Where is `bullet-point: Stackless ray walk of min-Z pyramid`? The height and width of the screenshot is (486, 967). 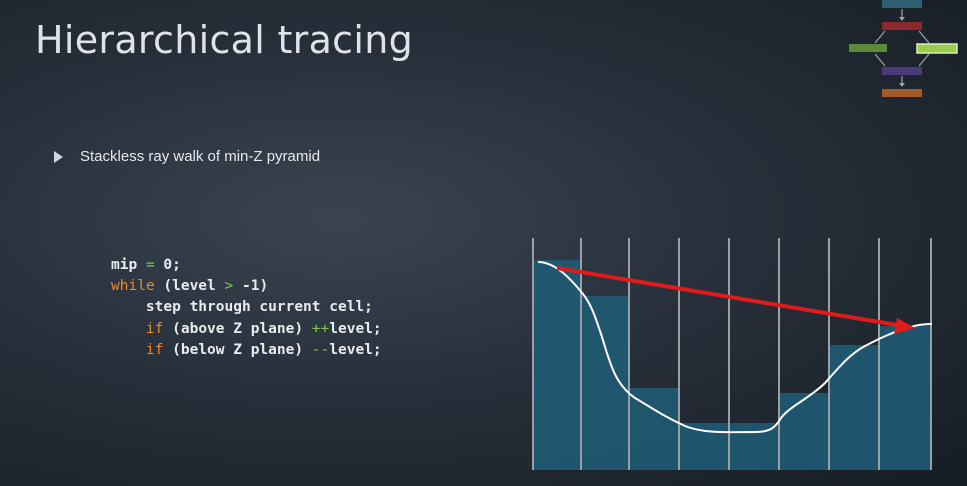 bullet-point: Stackless ray walk of min-Z pyramid is located at coordinates (187, 156).